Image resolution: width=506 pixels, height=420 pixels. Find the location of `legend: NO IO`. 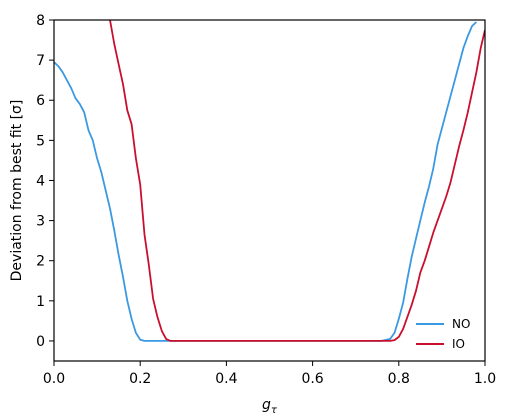

legend: NO IO is located at coordinates (443, 334).